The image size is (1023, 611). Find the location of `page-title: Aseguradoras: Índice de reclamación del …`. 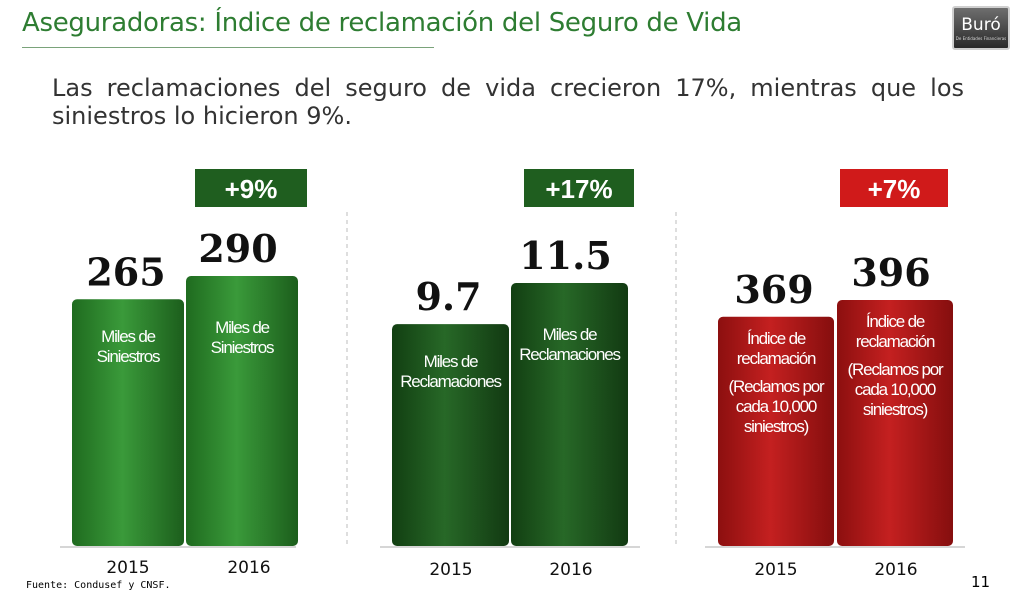

page-title: Aseguradoras: Índice de reclamación del … is located at coordinates (382, 23).